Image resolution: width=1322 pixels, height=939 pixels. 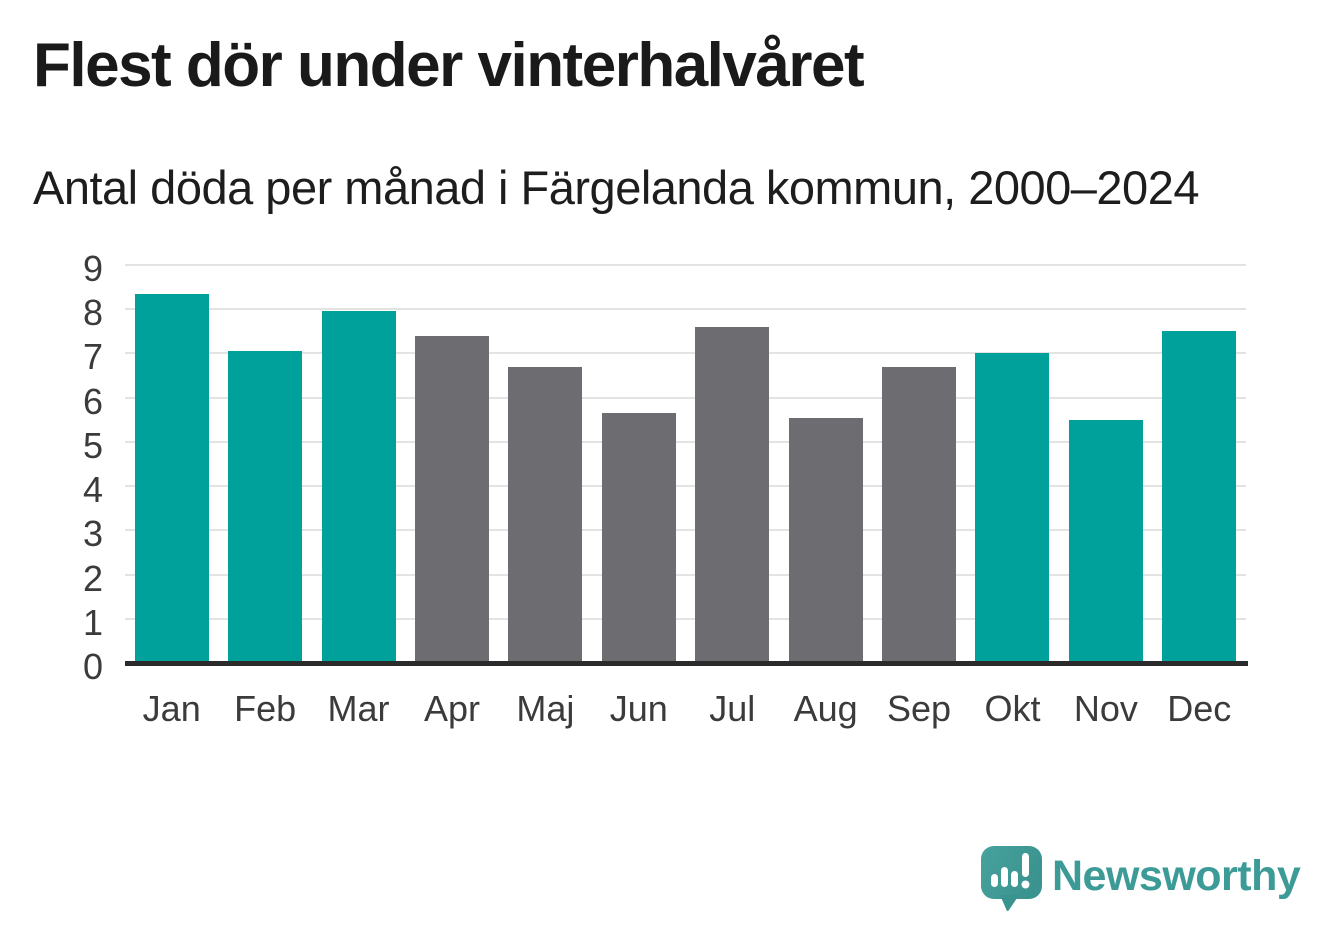 What do you see at coordinates (919, 513) in the screenshot?
I see `bar-sep` at bounding box center [919, 513].